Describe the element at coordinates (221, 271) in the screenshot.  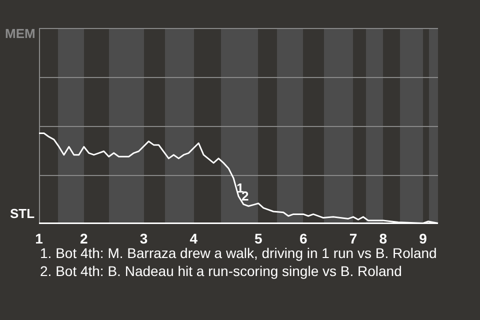
I see `text: 2. Bot 4th: B. Nadeau hit a run-scoring single vs B. Roland` at that location.